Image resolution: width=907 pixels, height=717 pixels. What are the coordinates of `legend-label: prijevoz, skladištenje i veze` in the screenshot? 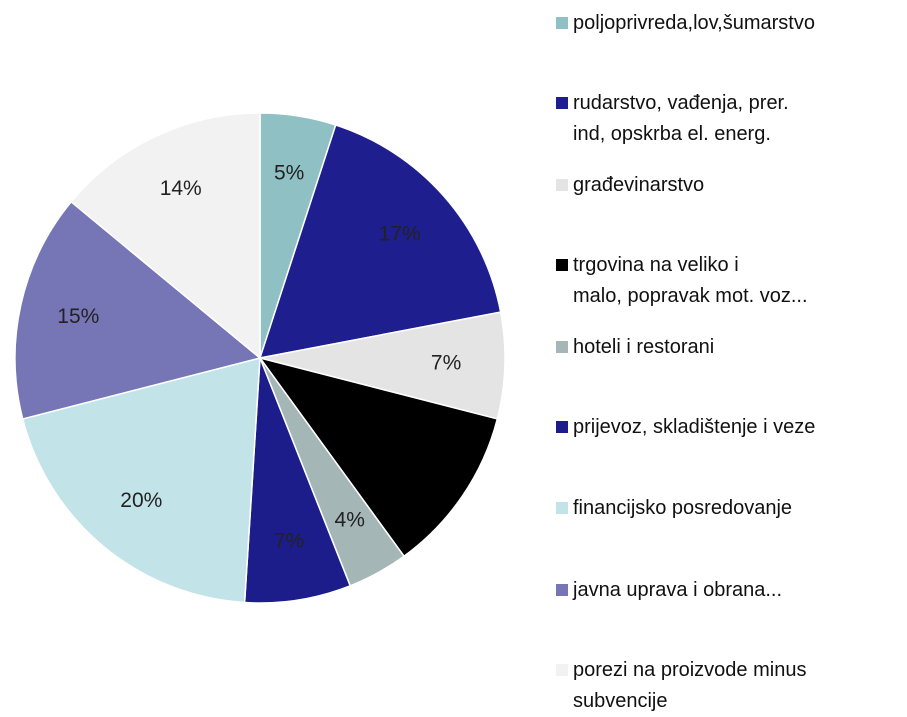 It's located at (694, 427).